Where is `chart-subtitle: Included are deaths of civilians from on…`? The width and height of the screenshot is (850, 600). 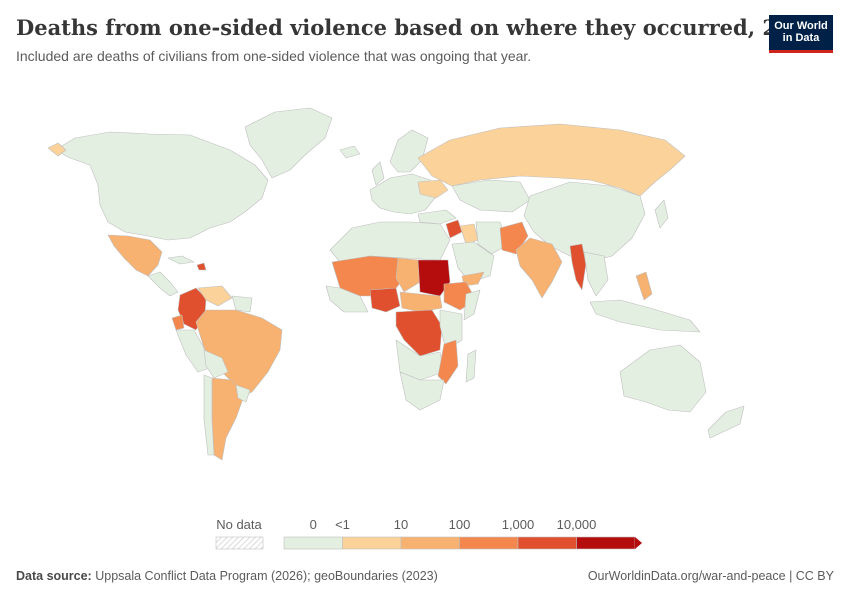
chart-subtitle: Included are deaths of civilians from on… is located at coordinates (274, 56).